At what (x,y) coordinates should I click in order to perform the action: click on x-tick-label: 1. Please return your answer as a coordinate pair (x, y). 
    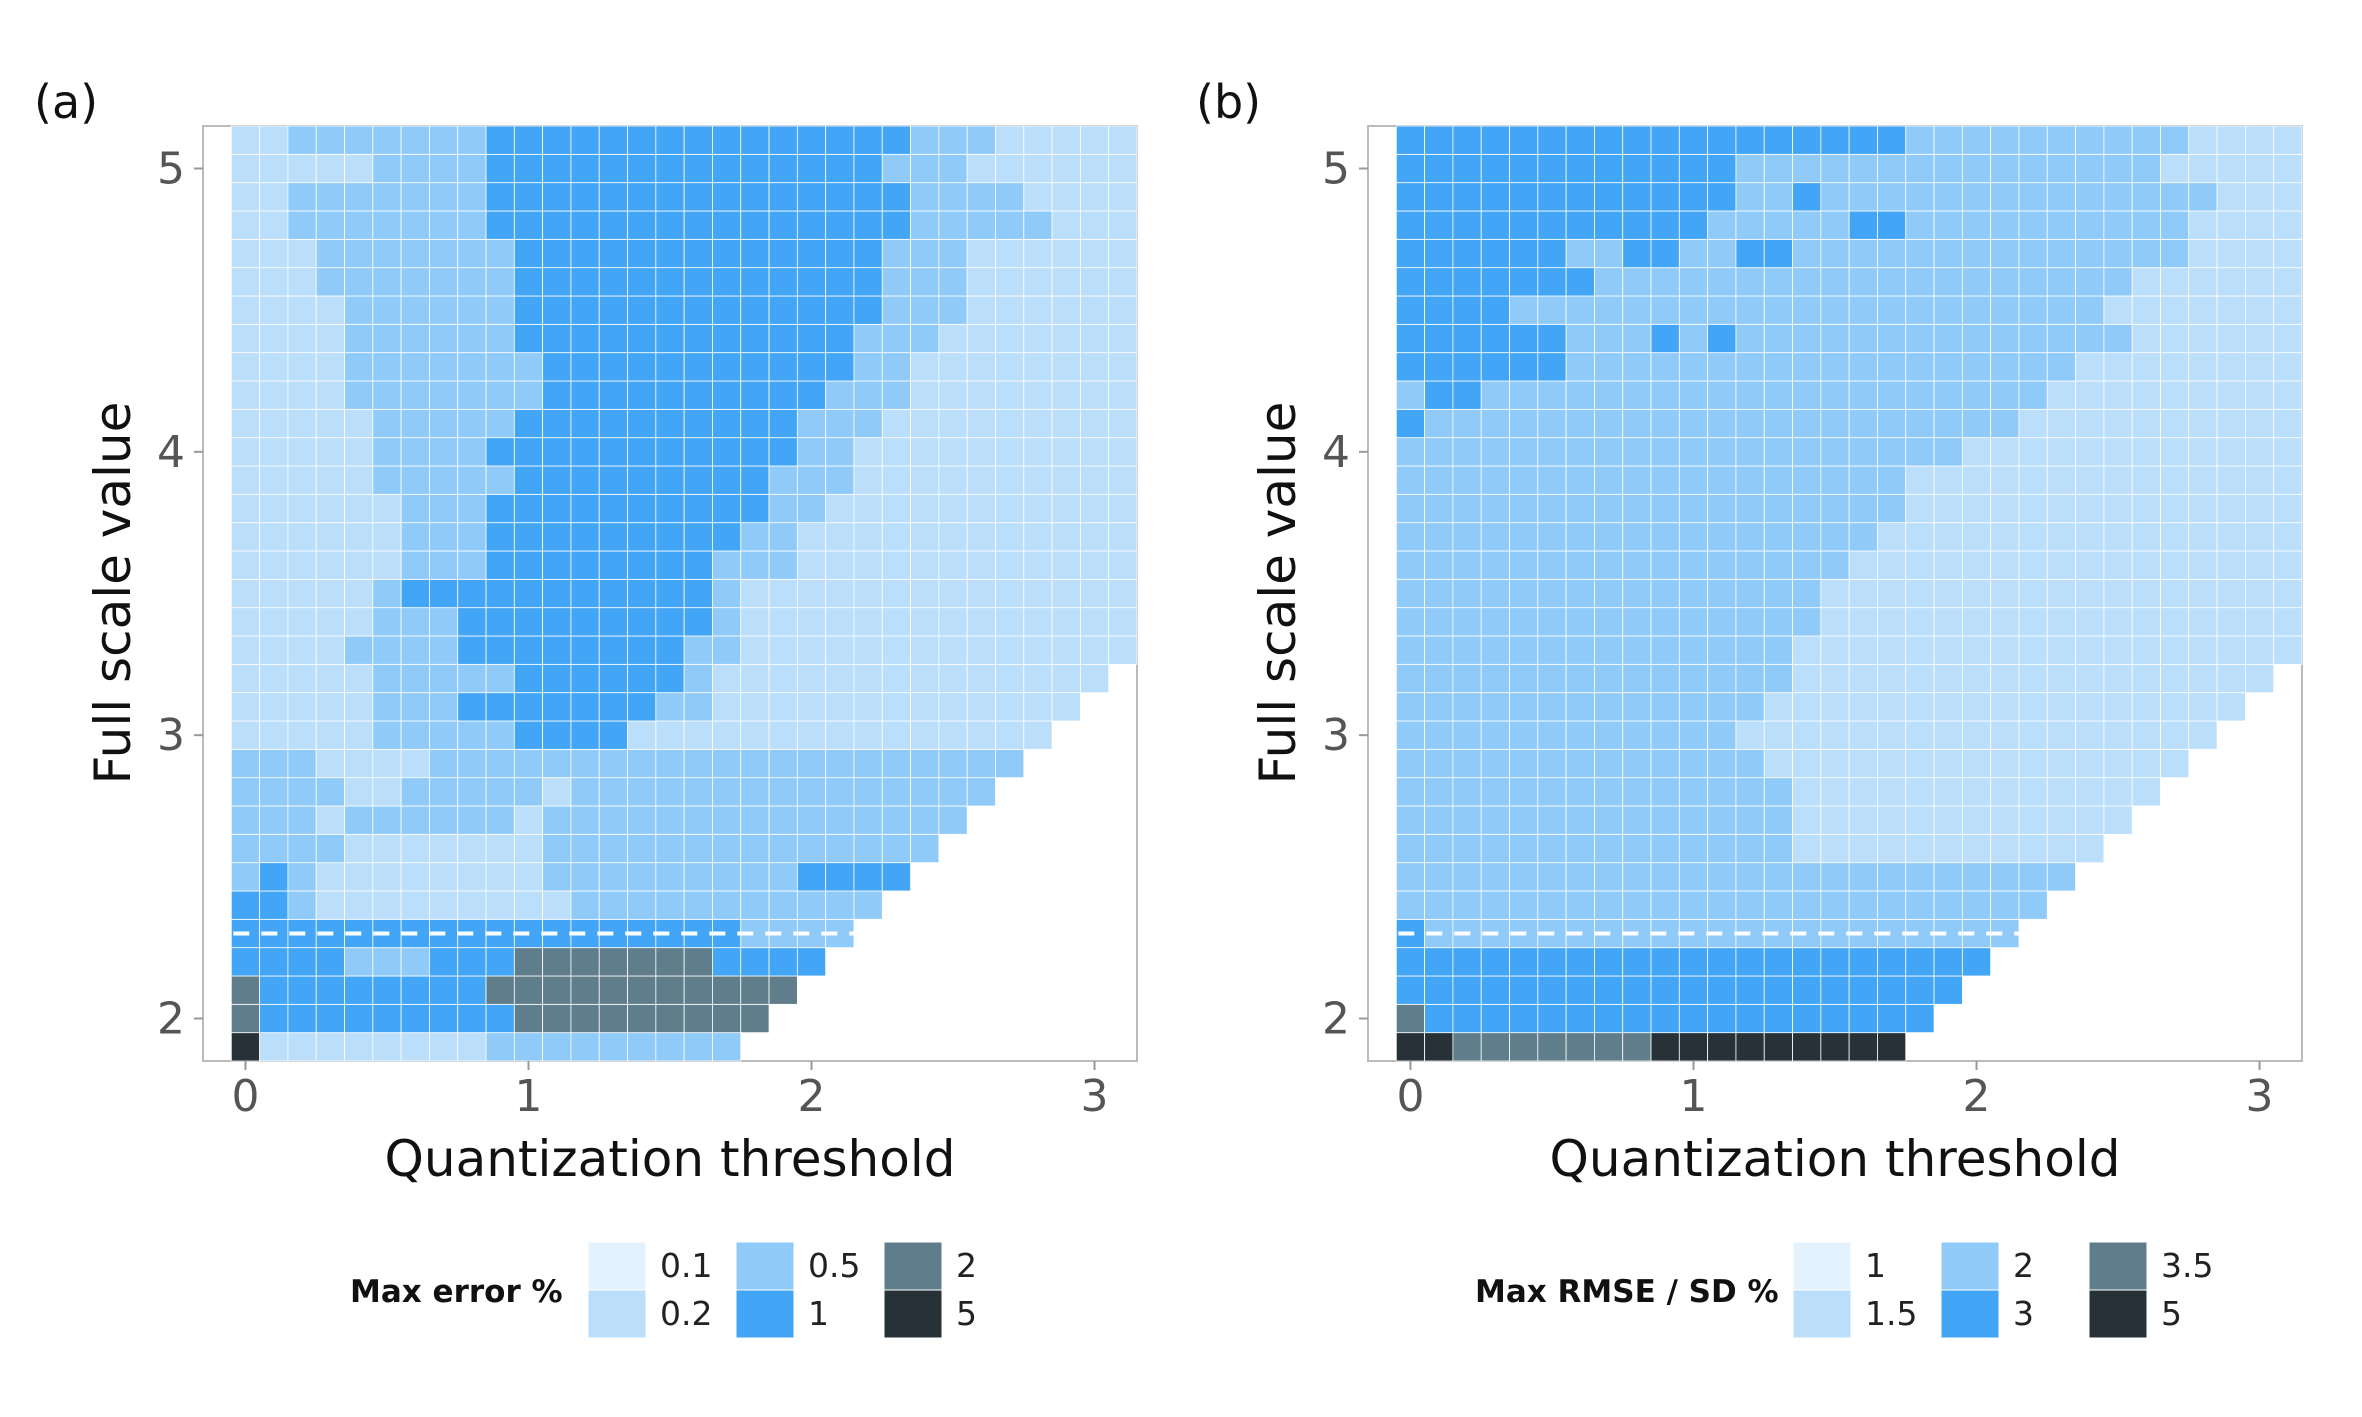
    Looking at the image, I should click on (1693, 1096).